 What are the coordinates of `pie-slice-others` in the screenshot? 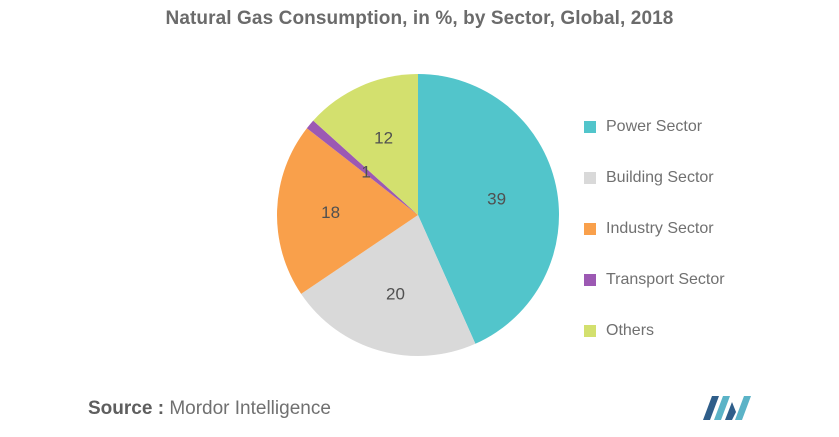 It's located at (365, 144).